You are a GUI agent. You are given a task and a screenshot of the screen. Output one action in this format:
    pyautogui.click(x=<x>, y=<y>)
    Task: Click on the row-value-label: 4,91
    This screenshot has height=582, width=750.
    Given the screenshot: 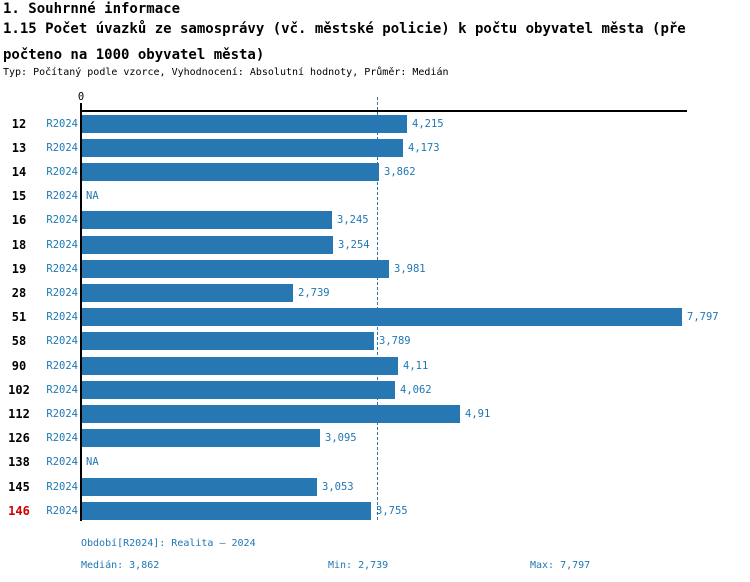 What is the action you would take?
    pyautogui.click(x=478, y=413)
    